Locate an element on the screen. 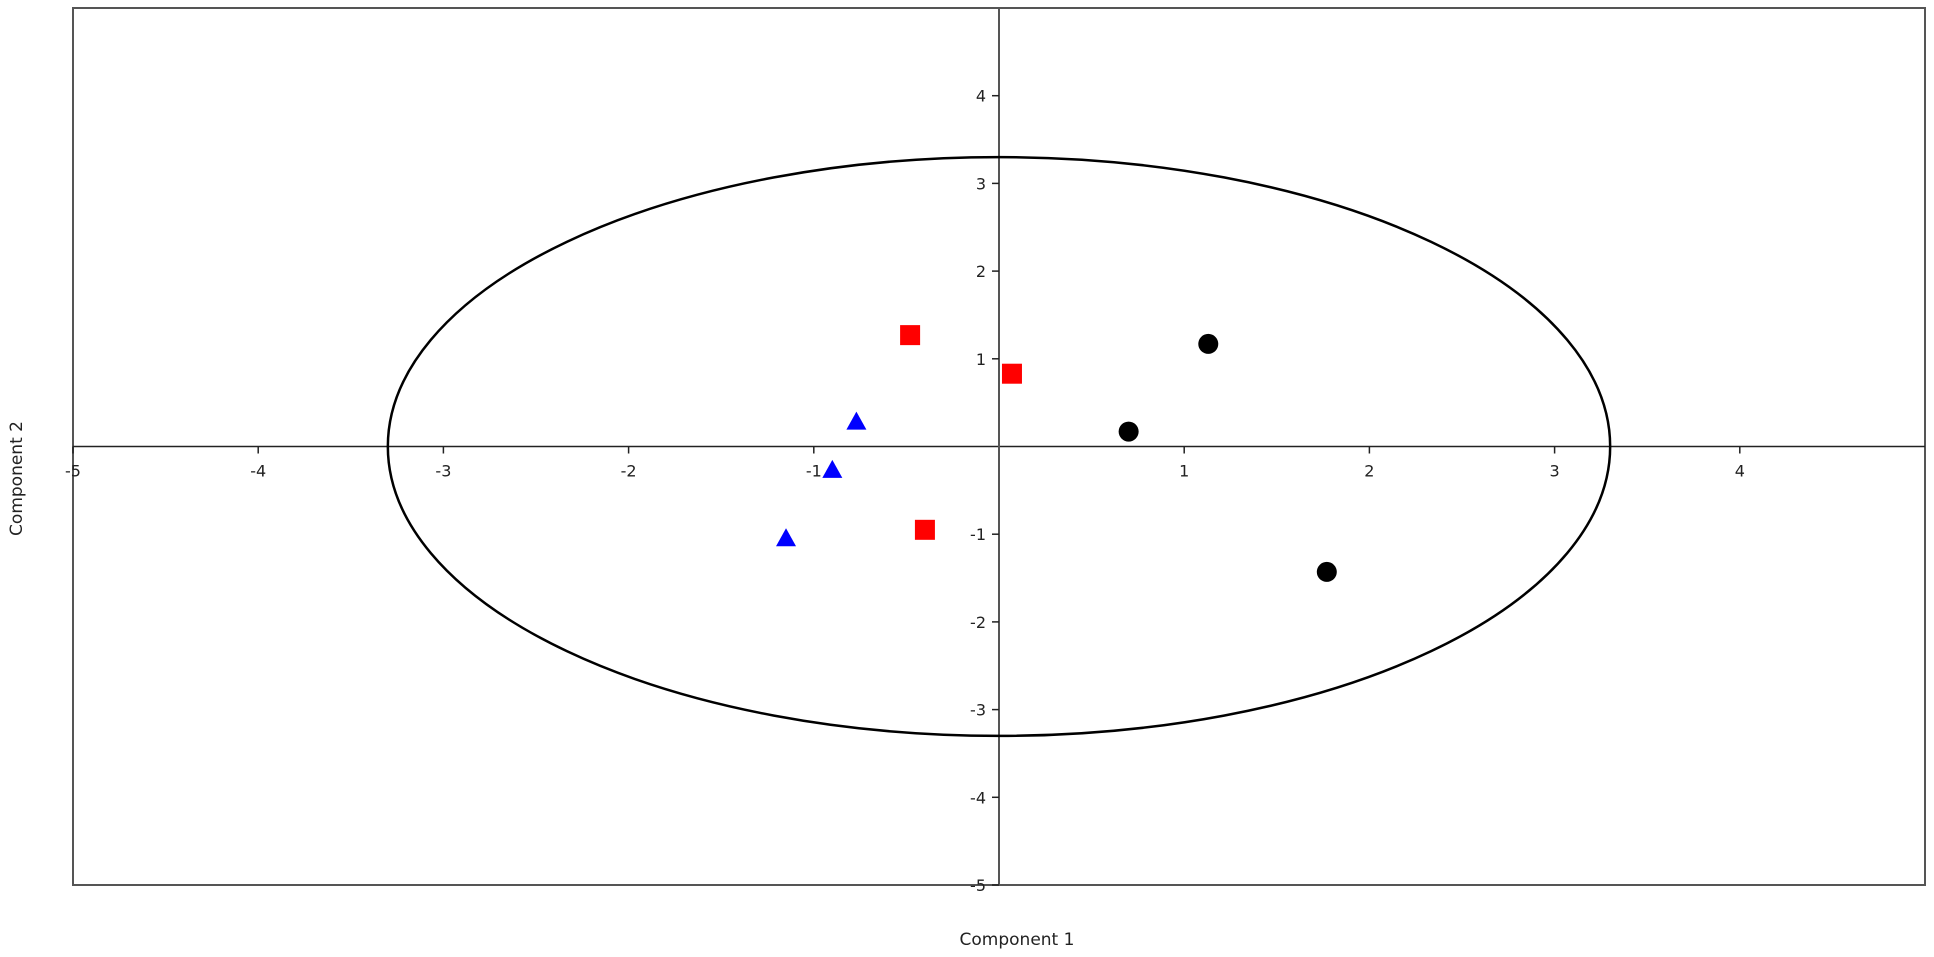 The image size is (1934, 957). y-ticks: -5 -4 -3 -2 -1 1 2 3 4 is located at coordinates (984, 491).